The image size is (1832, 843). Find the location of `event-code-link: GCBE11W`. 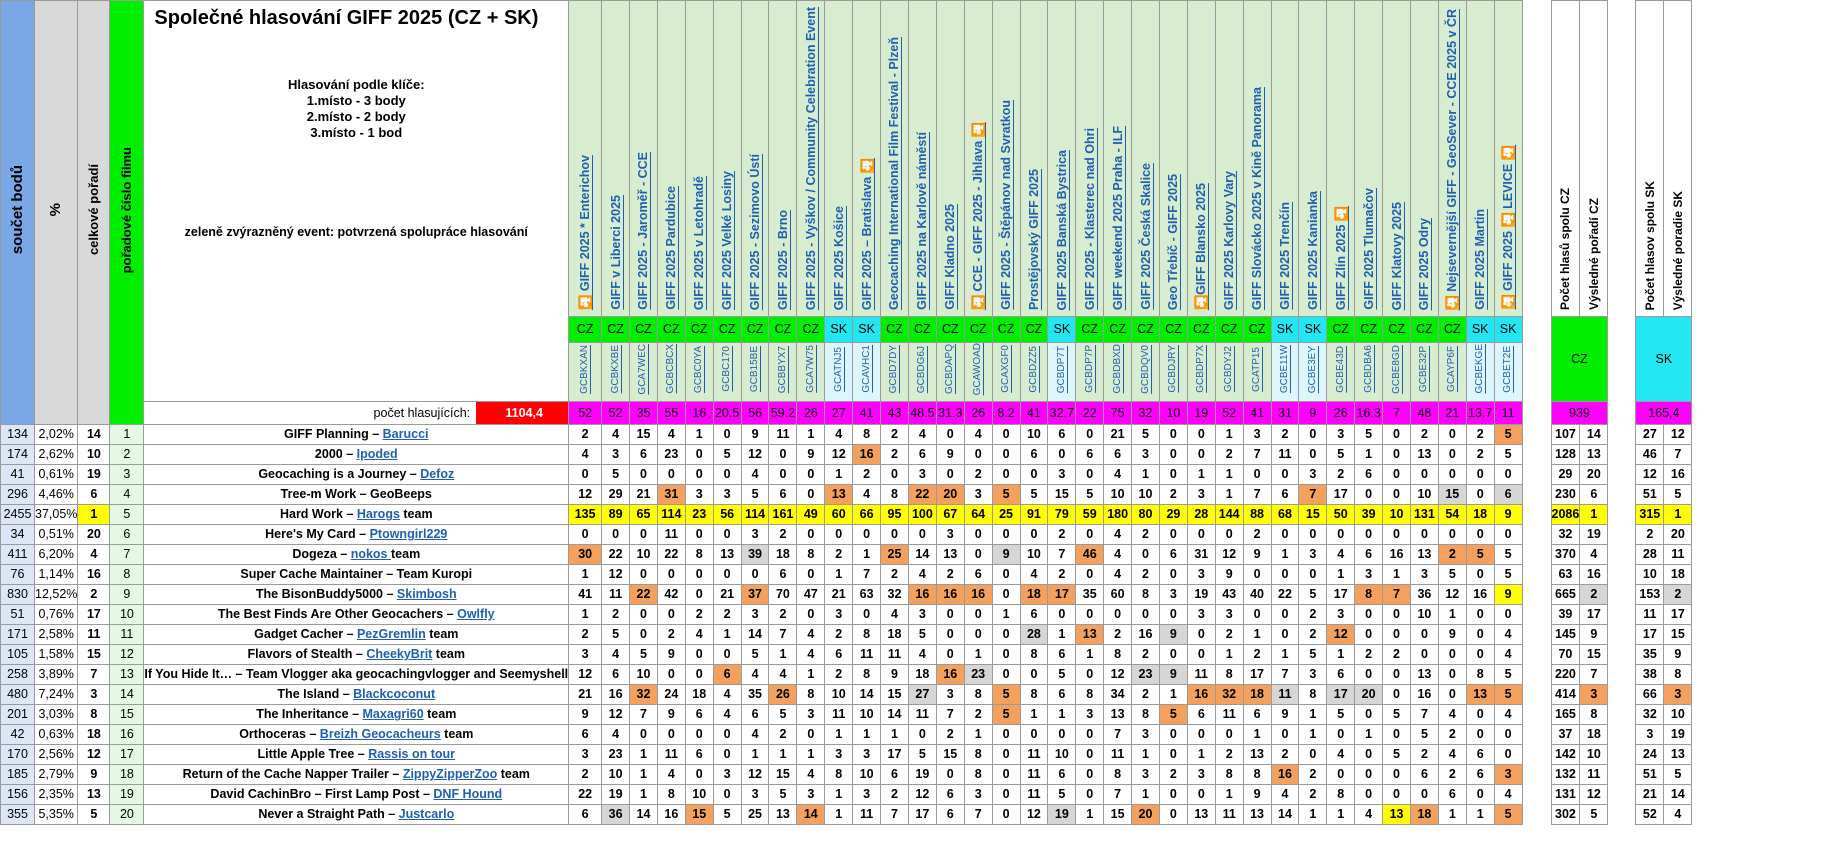

event-code-link: GCBE11W is located at coordinates (1284, 369).